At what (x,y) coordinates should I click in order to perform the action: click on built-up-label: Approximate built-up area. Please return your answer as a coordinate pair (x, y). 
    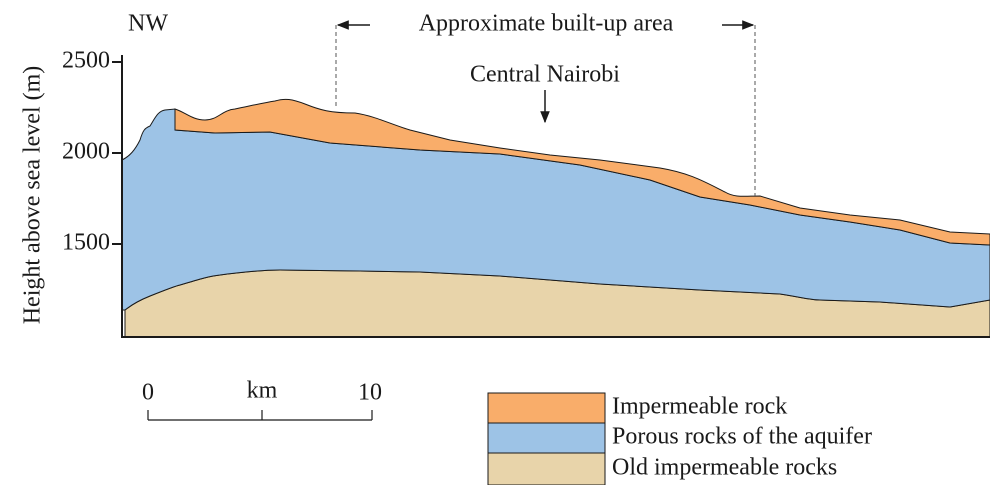
    Looking at the image, I should click on (546, 24).